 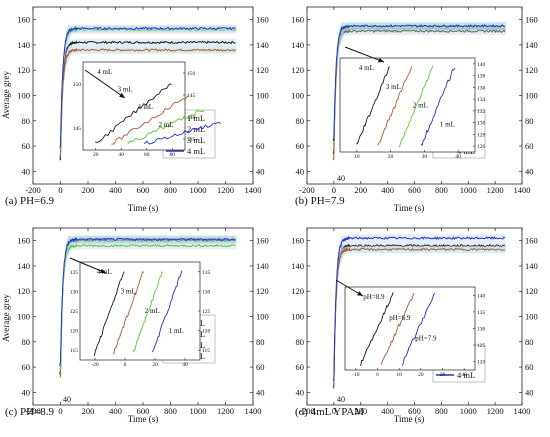 What do you see at coordinates (341, 178) in the screenshot?
I see `annotation-label: 40` at bounding box center [341, 178].